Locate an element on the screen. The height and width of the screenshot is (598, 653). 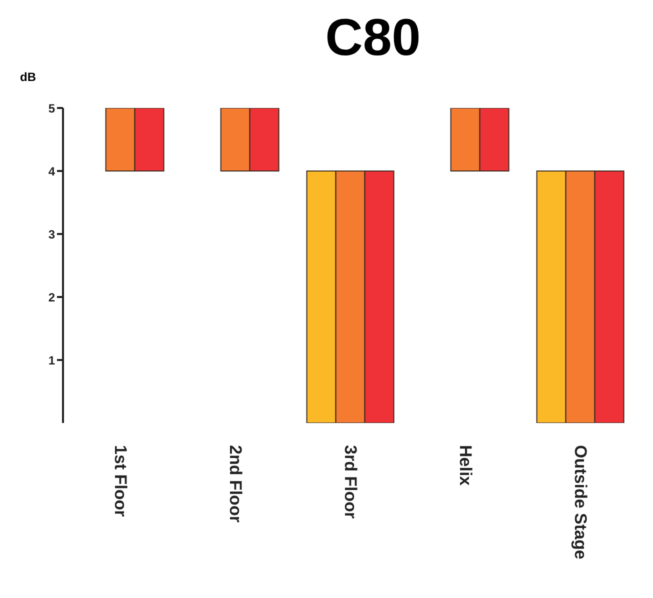
x-tick-label: 3rd Floor is located at coordinates (350, 482).